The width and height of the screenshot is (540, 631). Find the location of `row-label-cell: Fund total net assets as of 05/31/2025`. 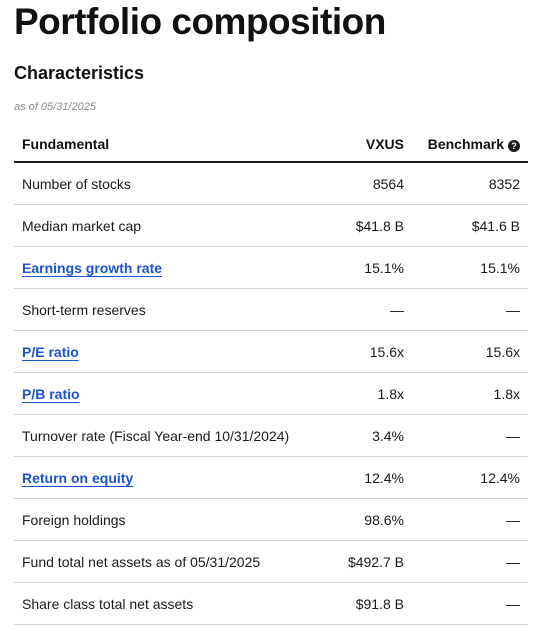

row-label-cell: Fund total net assets as of 05/31/2025 is located at coordinates (168, 561).